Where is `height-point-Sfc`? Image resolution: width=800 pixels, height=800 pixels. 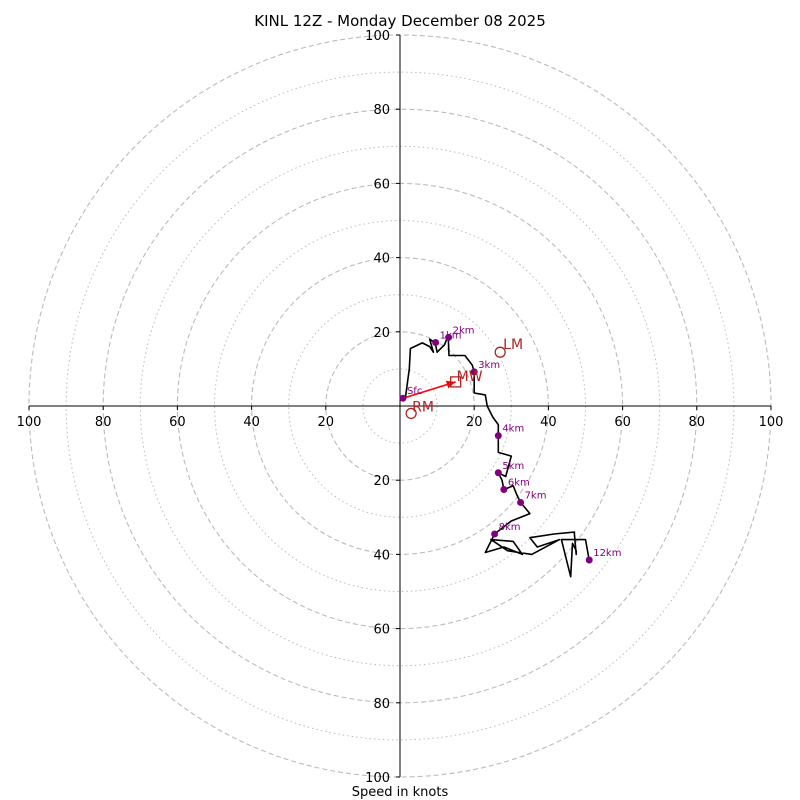
height-point-Sfc is located at coordinates (403, 398).